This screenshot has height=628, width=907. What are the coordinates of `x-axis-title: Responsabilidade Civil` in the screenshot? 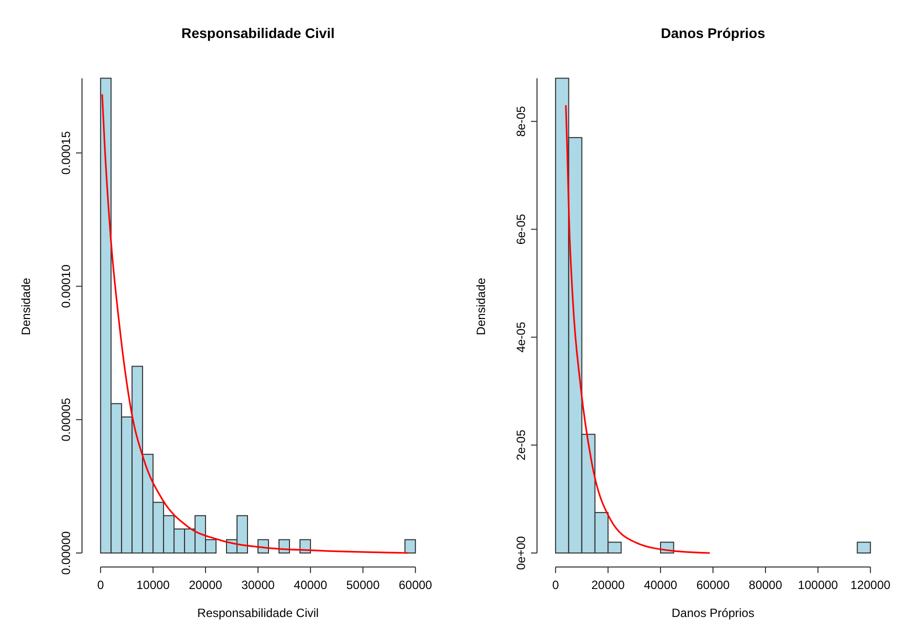 It's located at (258, 613).